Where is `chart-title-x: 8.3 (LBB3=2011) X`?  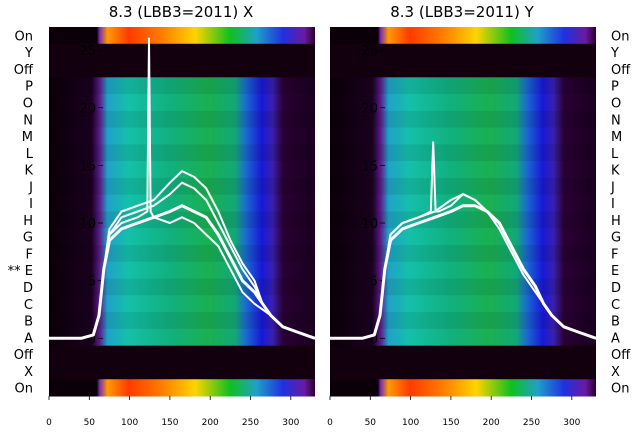 chart-title-x: 8.3 (LBB3=2011) X is located at coordinates (181, 12).